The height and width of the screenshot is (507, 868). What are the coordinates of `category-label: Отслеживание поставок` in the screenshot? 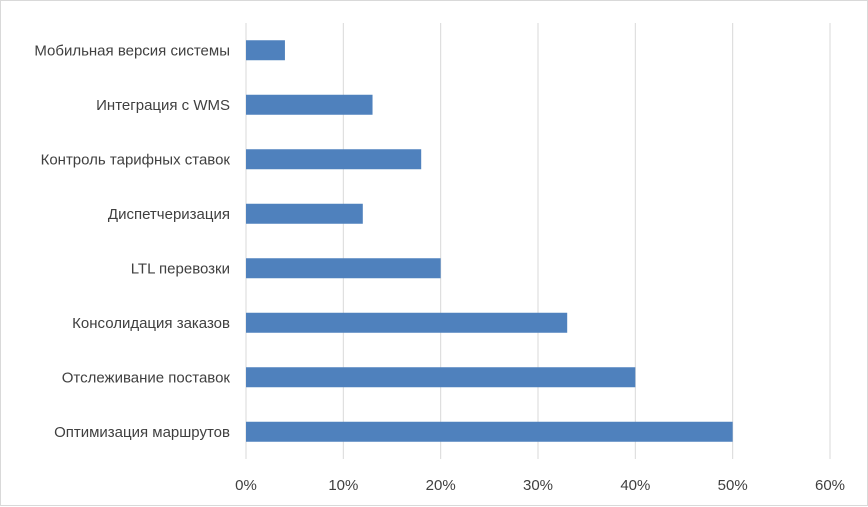 It's located at (146, 377).